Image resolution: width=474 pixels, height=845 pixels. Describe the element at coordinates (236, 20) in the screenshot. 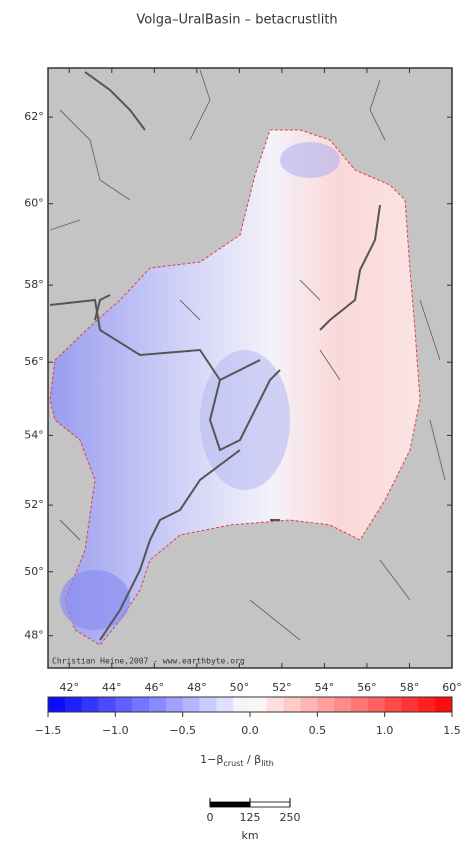

I see `map-title: Volga–UralBasin – betacrustlith` at that location.